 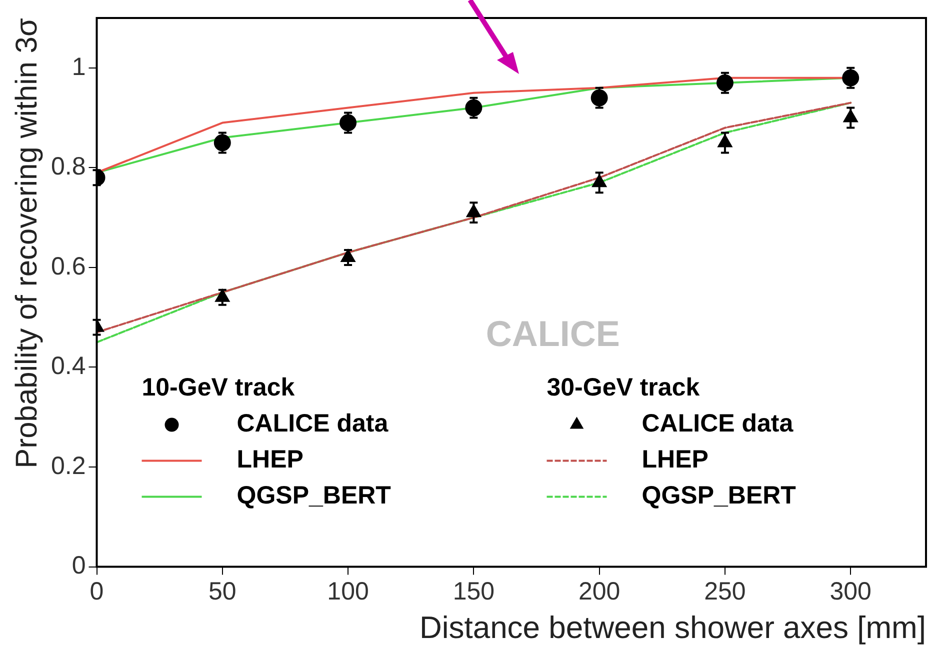 What do you see at coordinates (97, 592) in the screenshot?
I see `x-tick-label: 0` at bounding box center [97, 592].